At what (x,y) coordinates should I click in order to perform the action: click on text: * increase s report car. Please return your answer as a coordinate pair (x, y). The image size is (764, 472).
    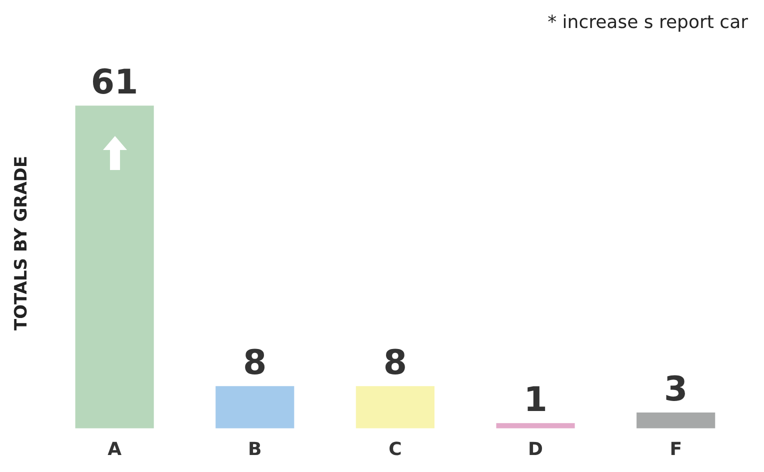
    Looking at the image, I should click on (648, 22).